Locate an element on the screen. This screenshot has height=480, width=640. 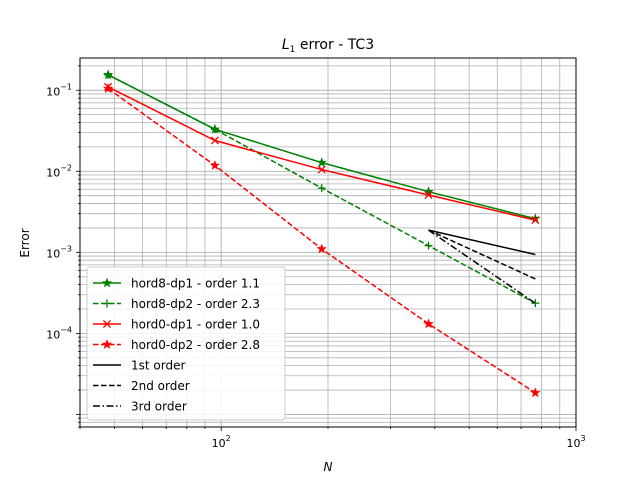
legend-entry: 3rd order is located at coordinates (140, 407).